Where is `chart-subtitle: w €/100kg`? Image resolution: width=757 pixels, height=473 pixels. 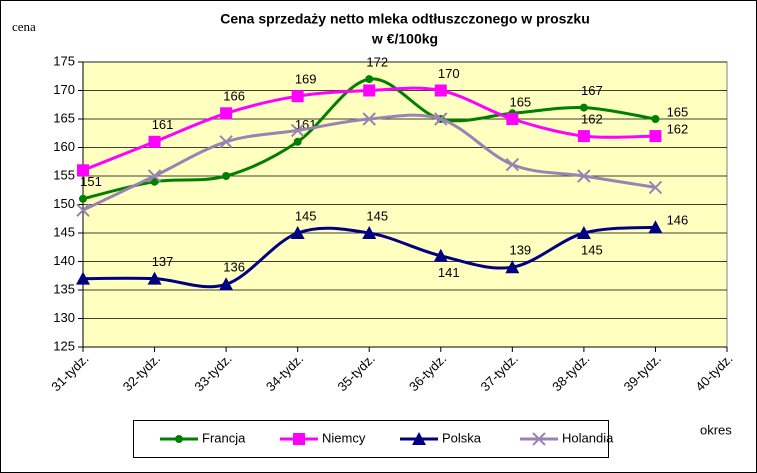 chart-subtitle: w €/100kg is located at coordinates (404, 39).